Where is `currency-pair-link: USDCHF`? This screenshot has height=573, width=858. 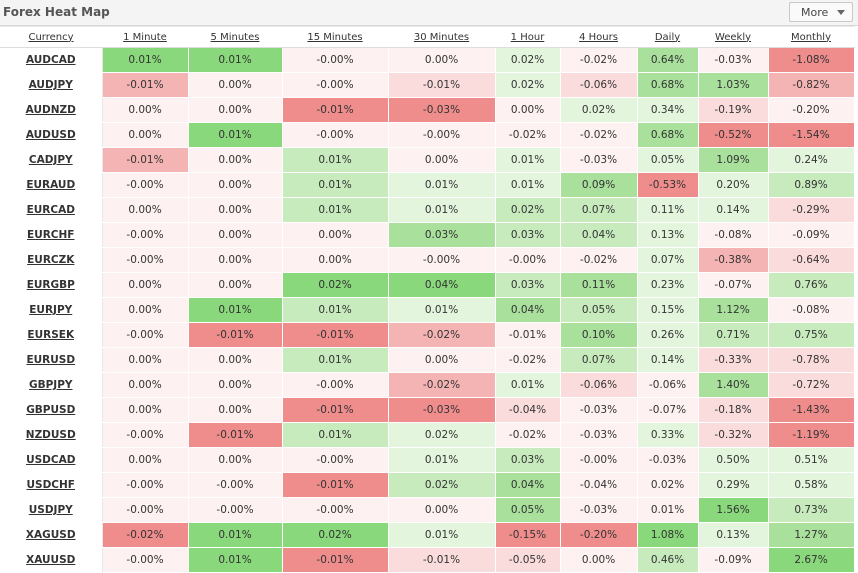 currency-pair-link: USDCHF is located at coordinates (51, 485).